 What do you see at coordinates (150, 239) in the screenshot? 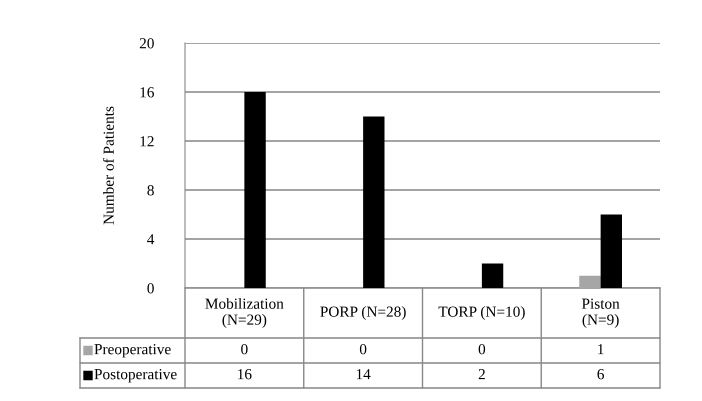
I see `y-tick-label: 4` at bounding box center [150, 239].